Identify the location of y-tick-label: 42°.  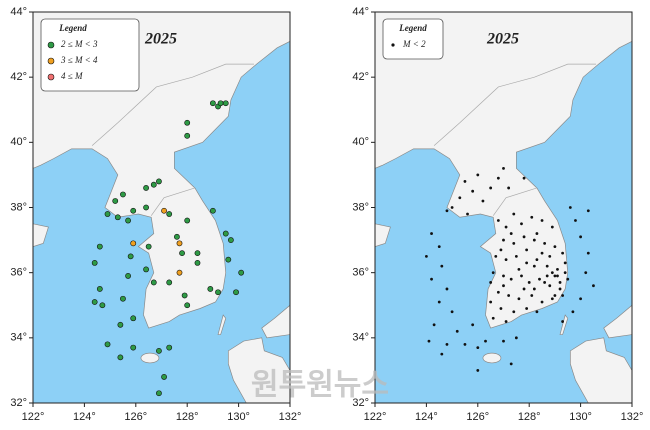
(18, 77).